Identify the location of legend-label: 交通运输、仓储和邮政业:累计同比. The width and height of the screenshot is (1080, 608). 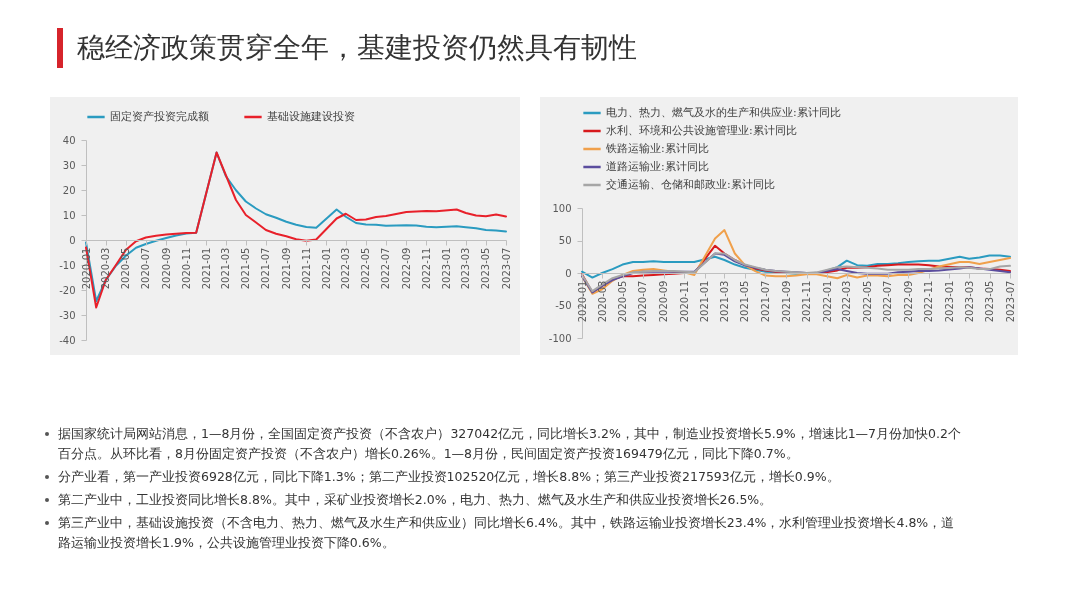
(690, 184).